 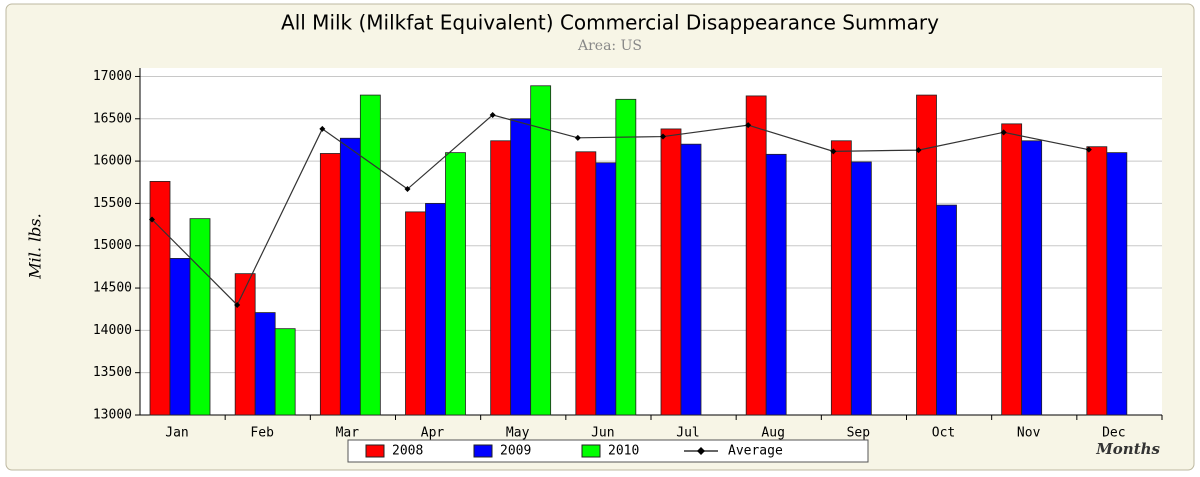 What do you see at coordinates (262, 433) in the screenshot?
I see `x-tick-label: Feb` at bounding box center [262, 433].